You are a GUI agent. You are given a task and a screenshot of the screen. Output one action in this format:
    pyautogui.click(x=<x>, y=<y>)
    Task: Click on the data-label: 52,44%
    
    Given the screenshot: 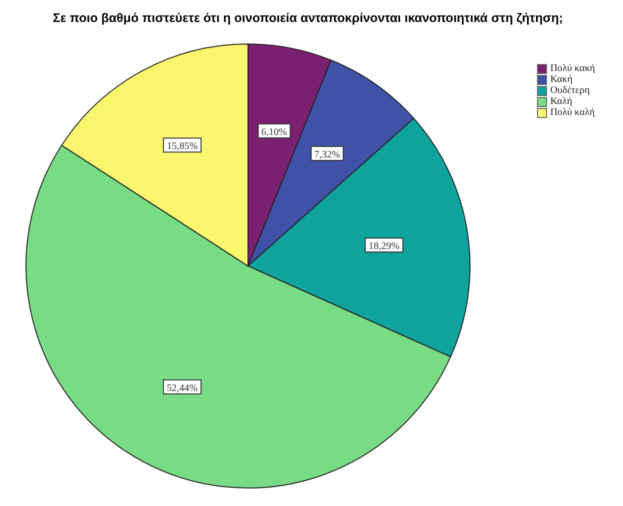 What is the action you would take?
    pyautogui.click(x=182, y=388)
    